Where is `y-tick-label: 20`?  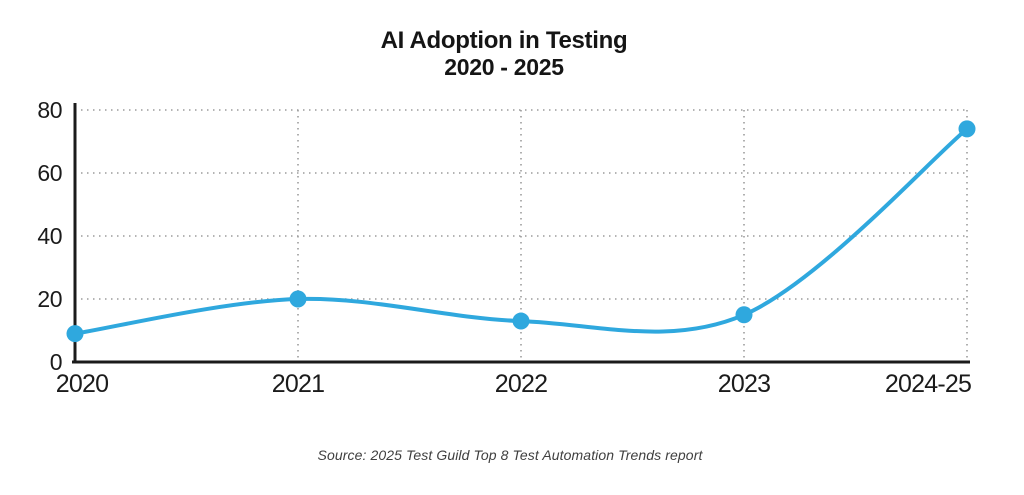
y-tick-label: 20 is located at coordinates (49, 299).